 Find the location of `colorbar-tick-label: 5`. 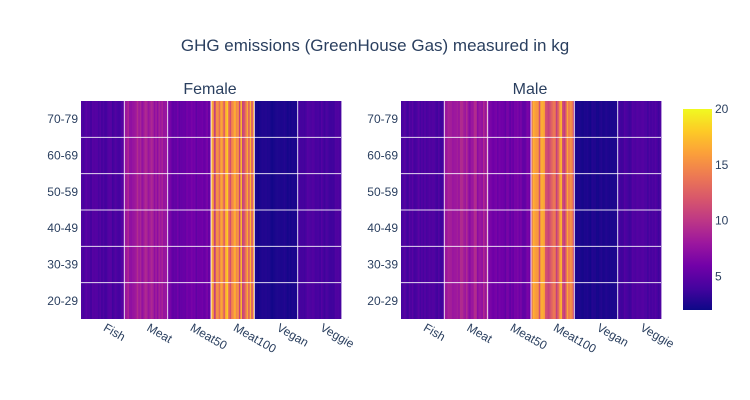

colorbar-tick-label: 5 is located at coordinates (718, 277).